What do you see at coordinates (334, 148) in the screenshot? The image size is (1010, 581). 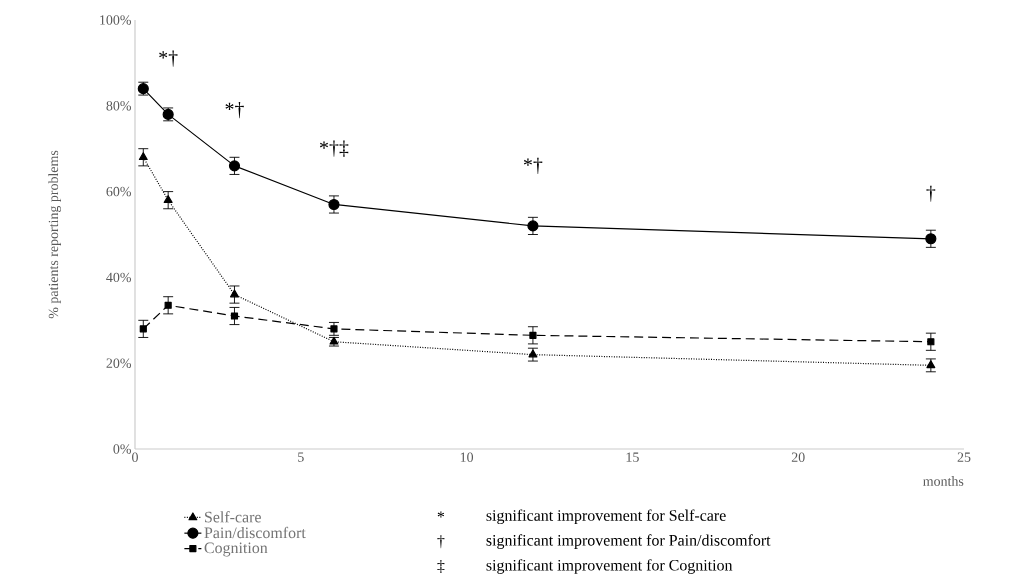 I see `annotation: *†‡` at bounding box center [334, 148].